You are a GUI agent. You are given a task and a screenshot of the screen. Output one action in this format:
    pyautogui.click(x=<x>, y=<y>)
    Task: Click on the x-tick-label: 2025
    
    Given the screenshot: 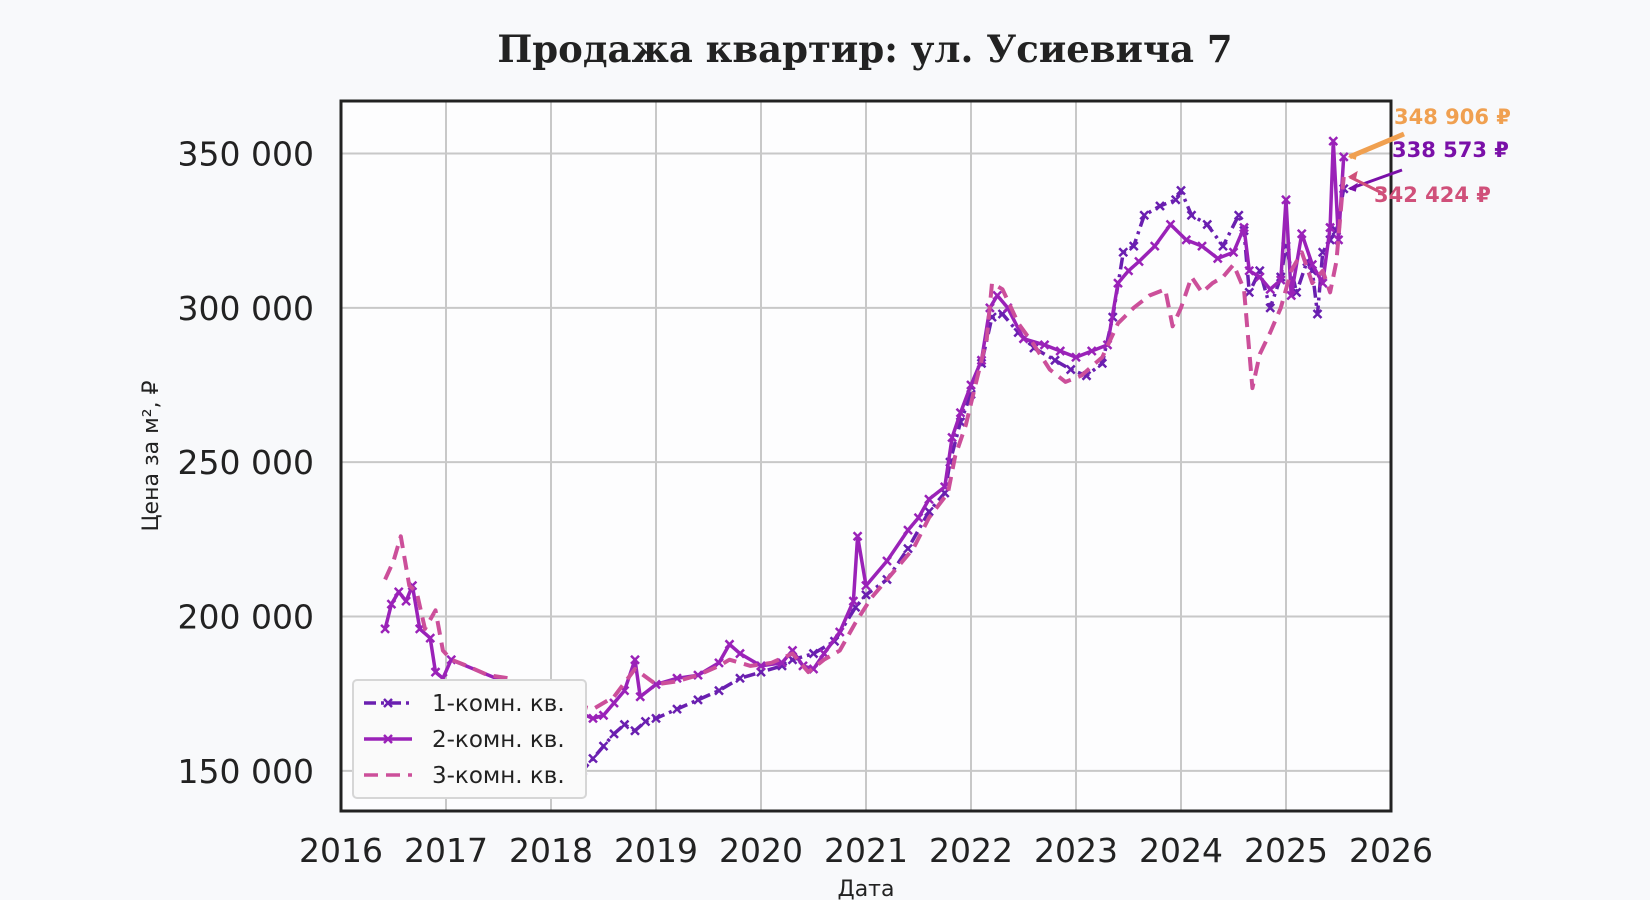 What is the action you would take?
    pyautogui.click(x=1286, y=850)
    